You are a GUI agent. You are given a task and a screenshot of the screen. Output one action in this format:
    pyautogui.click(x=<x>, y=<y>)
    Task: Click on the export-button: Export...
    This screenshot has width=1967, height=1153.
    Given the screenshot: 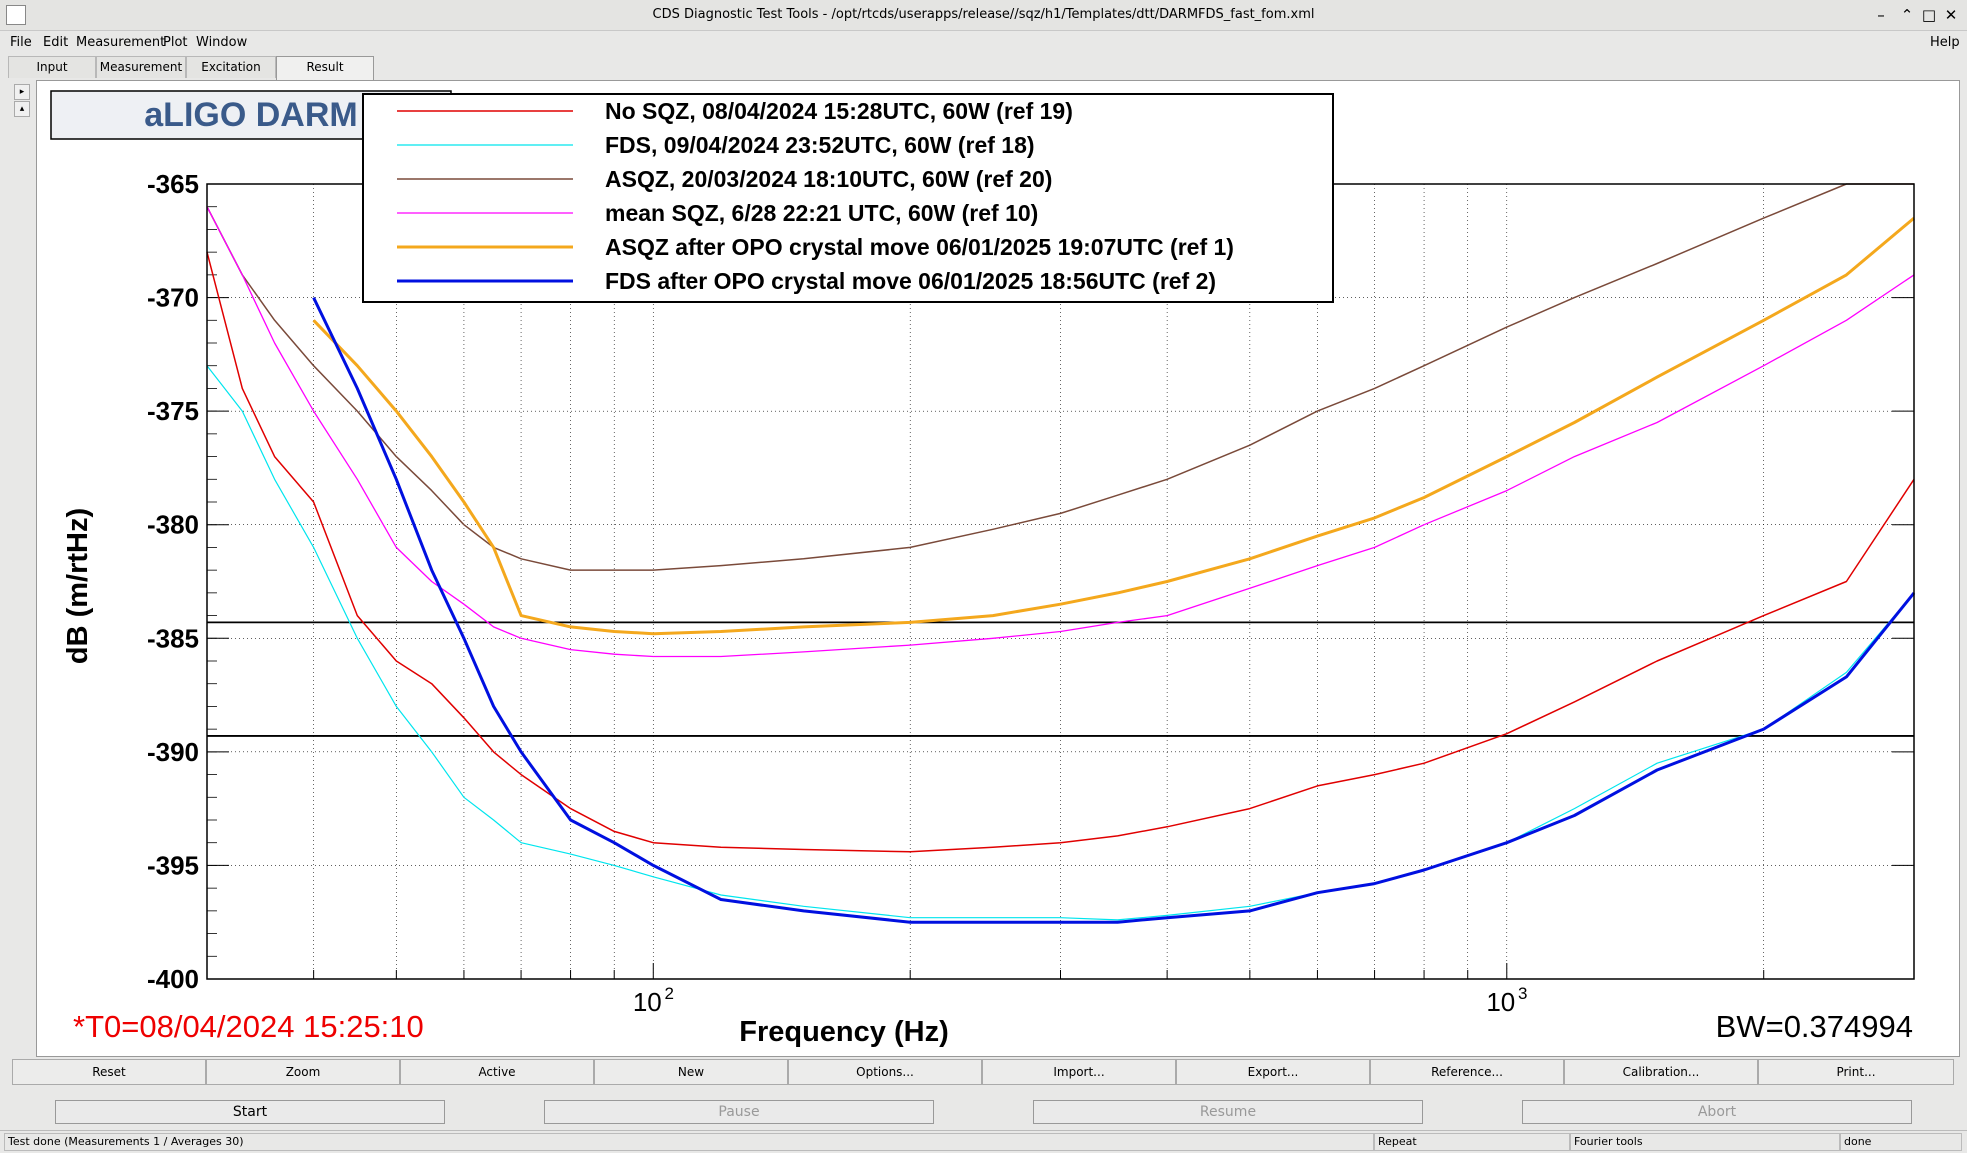 What is the action you would take?
    pyautogui.click(x=1273, y=1072)
    